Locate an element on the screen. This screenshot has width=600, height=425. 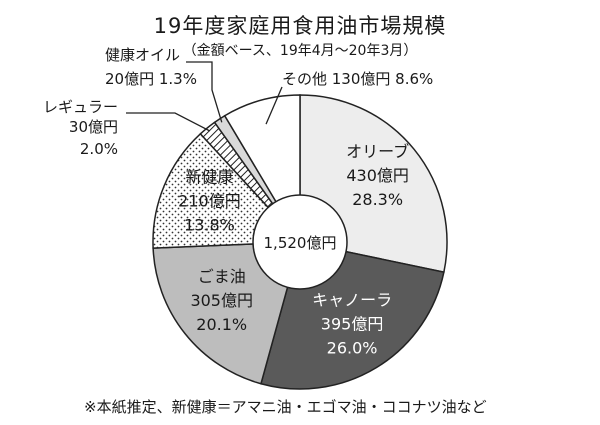
slice-5-callout-label-1: 20億円 1.3% is located at coordinates (151, 79).